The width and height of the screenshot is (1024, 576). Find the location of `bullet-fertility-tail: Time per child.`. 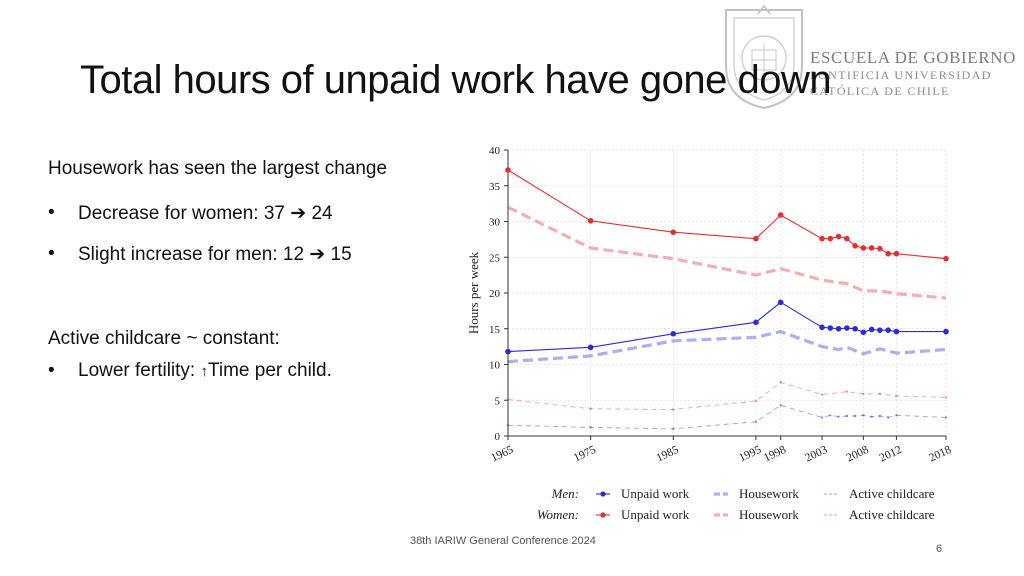

bullet-fertility-tail: Time per child. is located at coordinates (269, 370).